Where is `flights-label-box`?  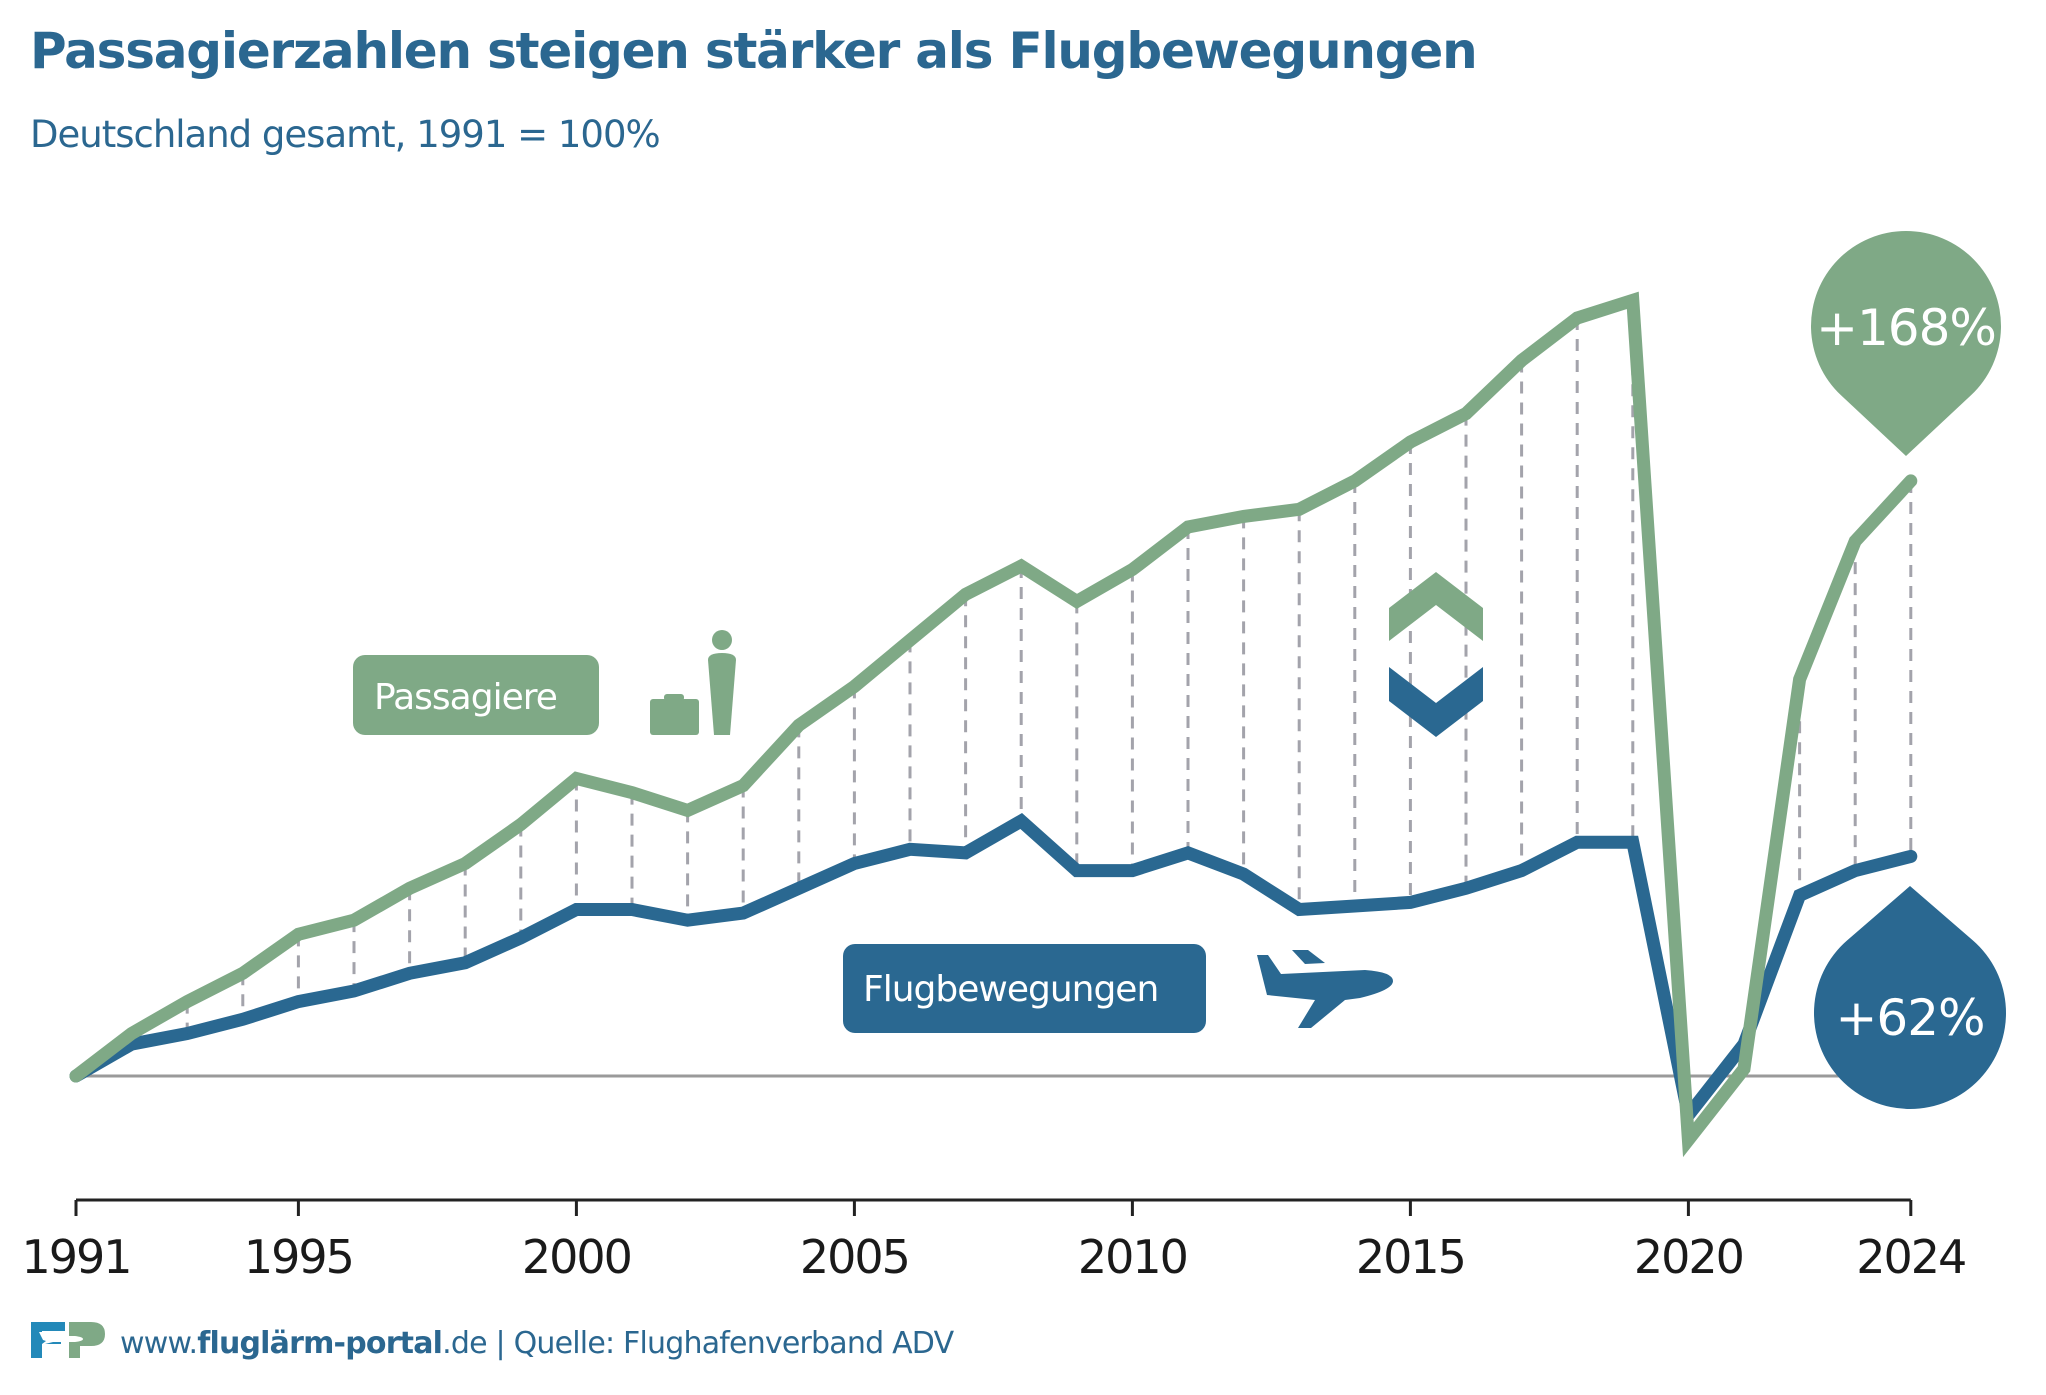 flights-label-box is located at coordinates (1024, 988).